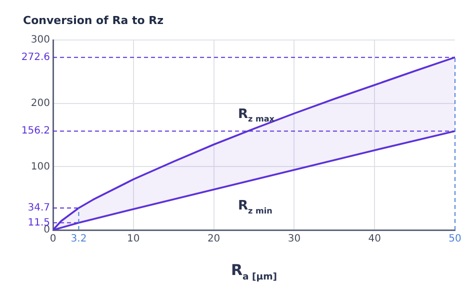 Image resolution: width=474 pixels, height=285 pixels. I want to click on x-tick-label: 30, so click(294, 239).